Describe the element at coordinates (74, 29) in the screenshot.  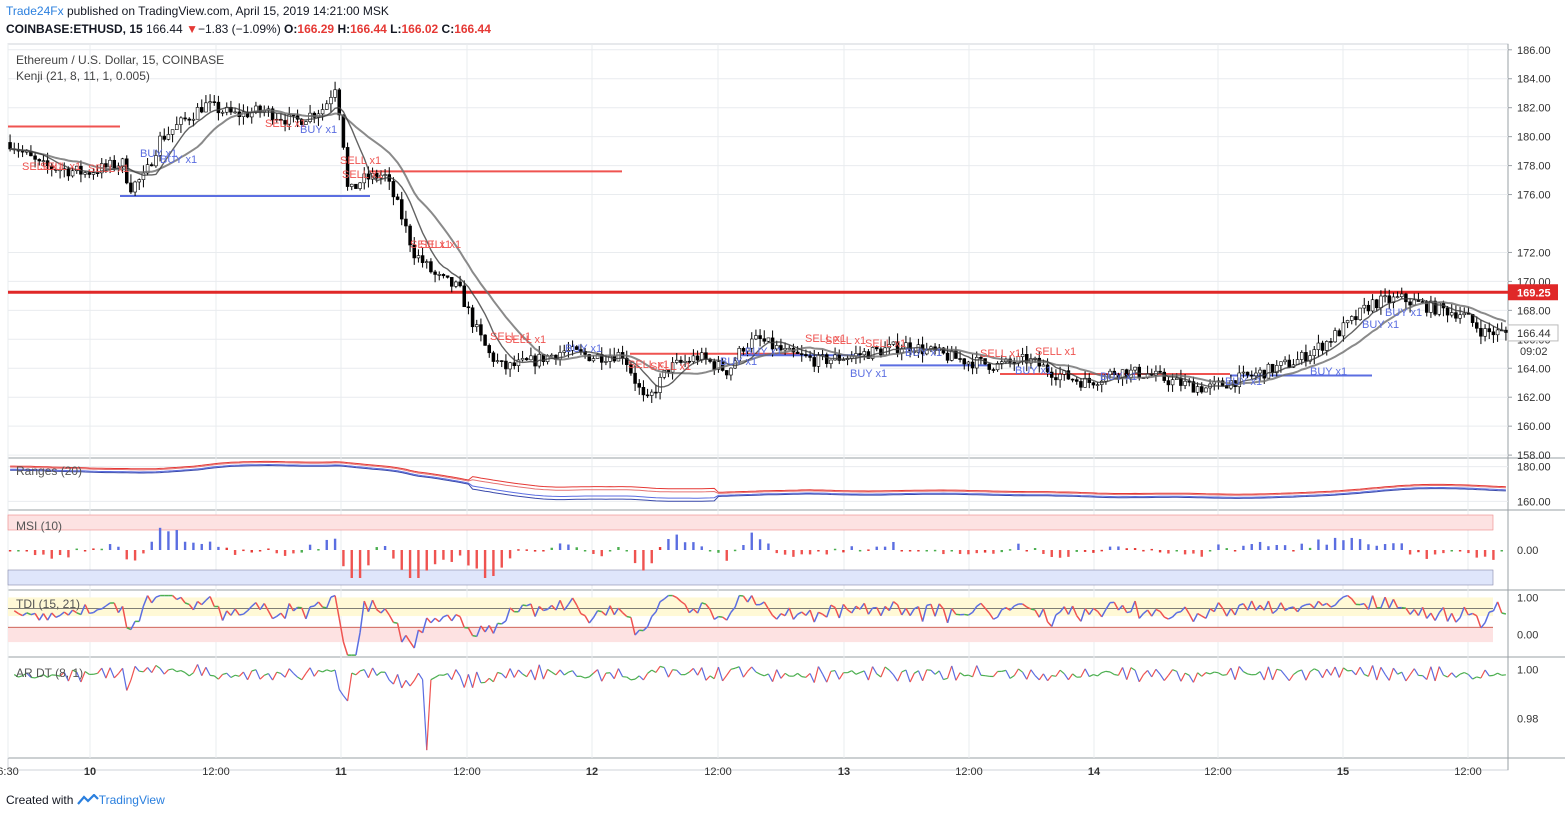
I see `symbol: COINBASE:ETHUSD, 15` at that location.